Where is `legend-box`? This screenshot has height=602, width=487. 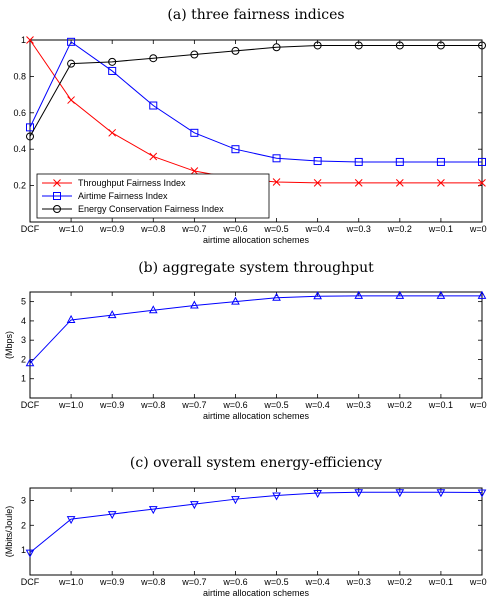 legend-box is located at coordinates (153, 196).